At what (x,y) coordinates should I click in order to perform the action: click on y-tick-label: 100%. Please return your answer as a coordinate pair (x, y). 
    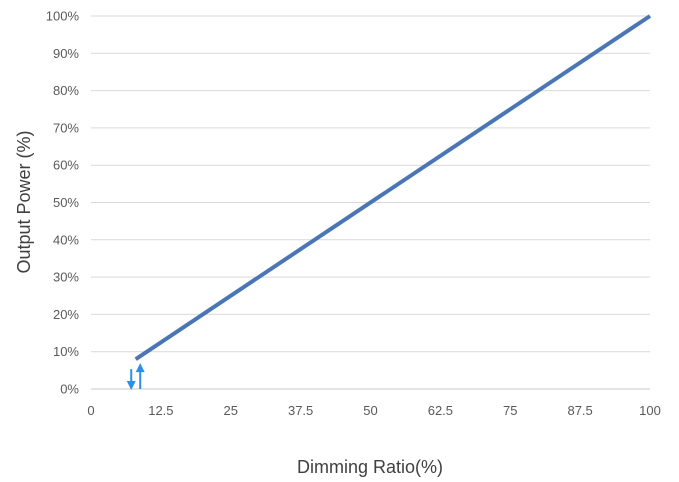
    Looking at the image, I should click on (63, 16).